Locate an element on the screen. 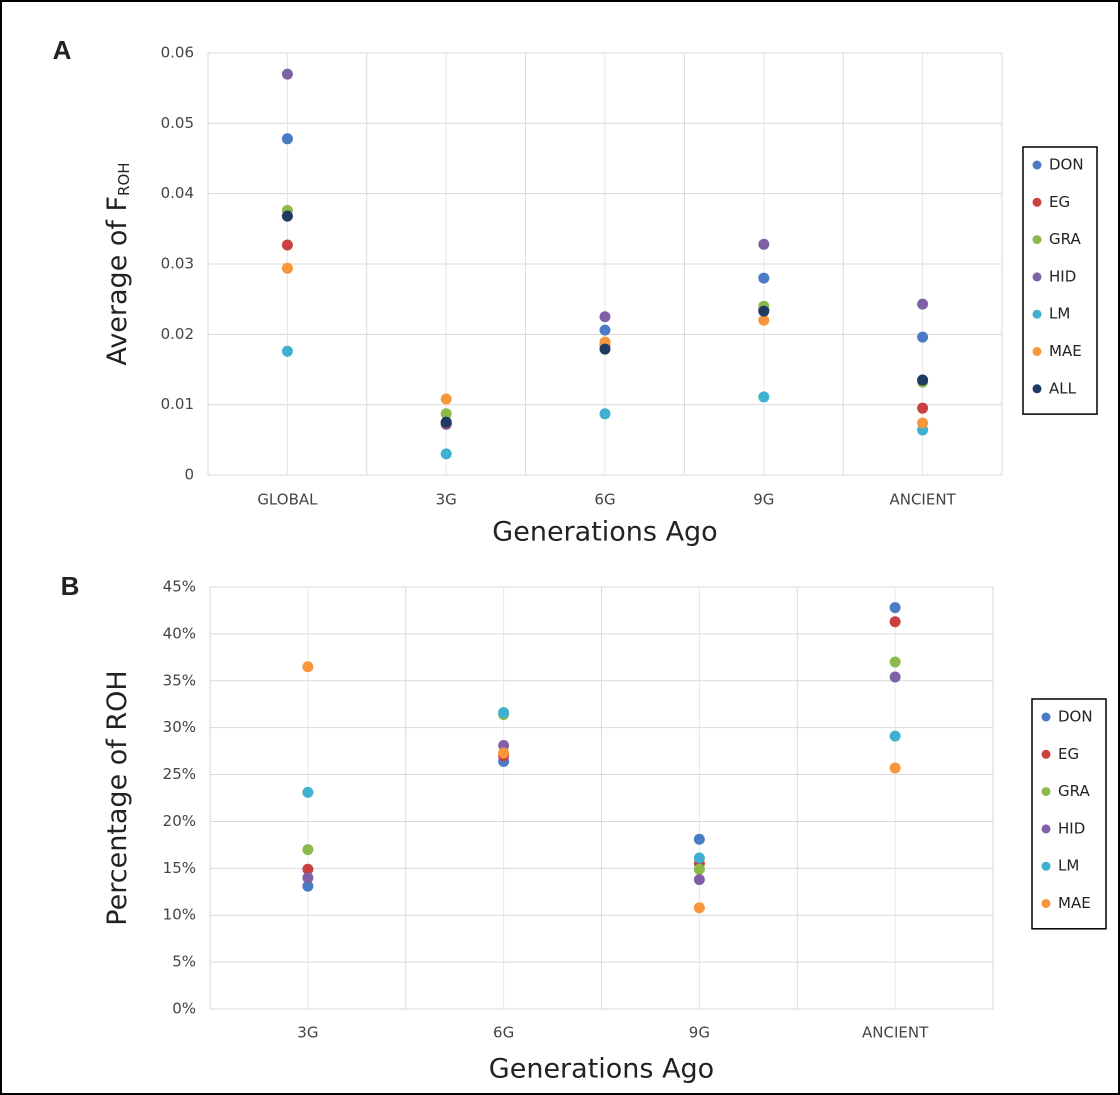  y-tick-label: 10% is located at coordinates (179, 915).